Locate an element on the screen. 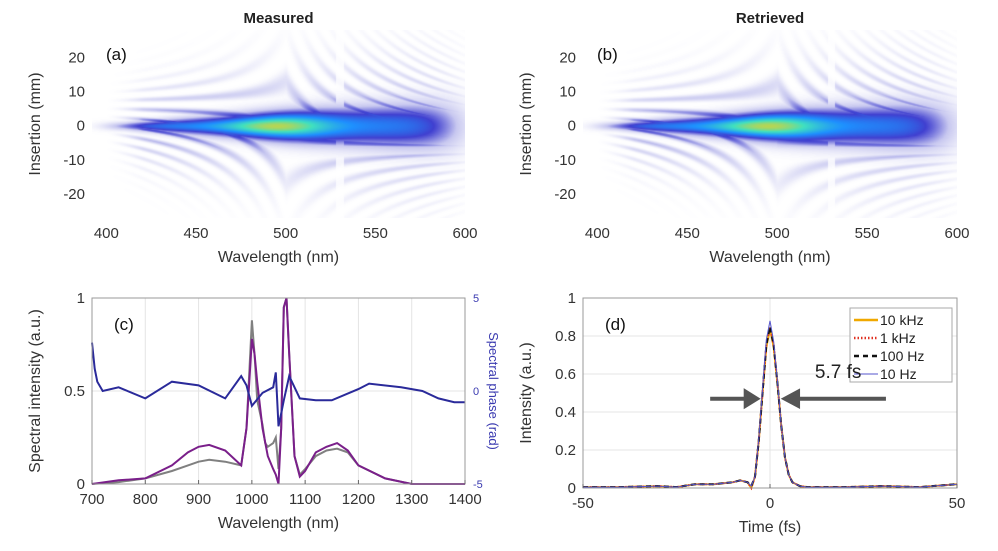 The width and height of the screenshot is (998, 551). y-axis-label: Intensity (a.u.) is located at coordinates (526, 392).